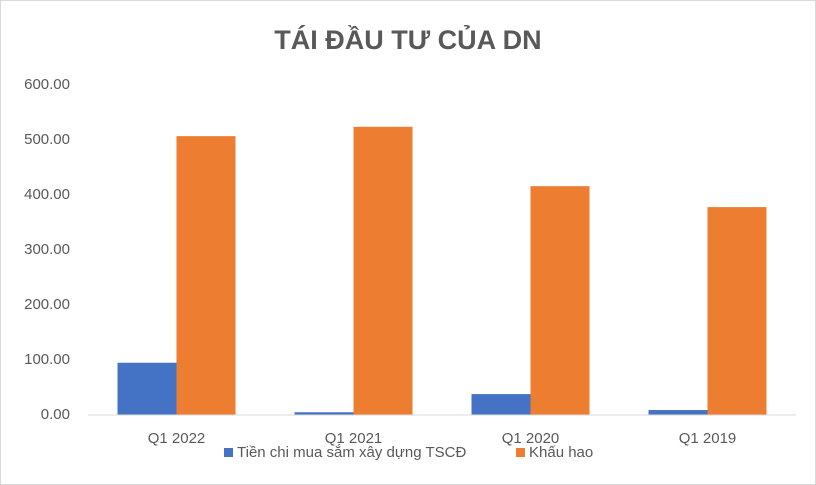  Describe the element at coordinates (407, 39) in the screenshot. I see `chart-title: TÁI ĐẦU TƯ CỦA DN` at that location.